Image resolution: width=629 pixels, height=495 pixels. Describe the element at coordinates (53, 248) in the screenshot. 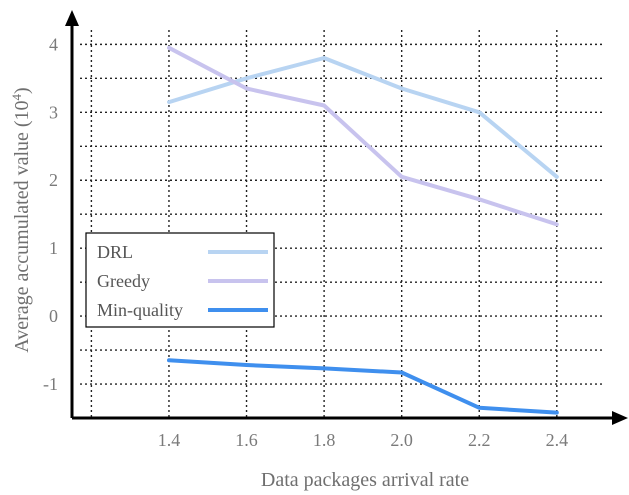

I see `y-tick-label: 1` at that location.